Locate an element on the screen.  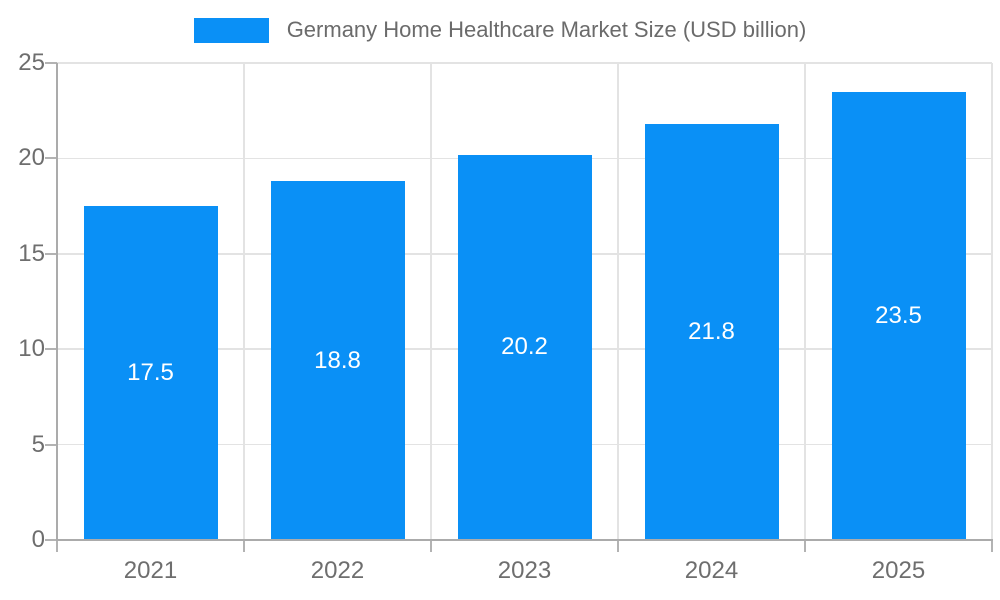
x-axis-tick-label: 2024 is located at coordinates (711, 570).